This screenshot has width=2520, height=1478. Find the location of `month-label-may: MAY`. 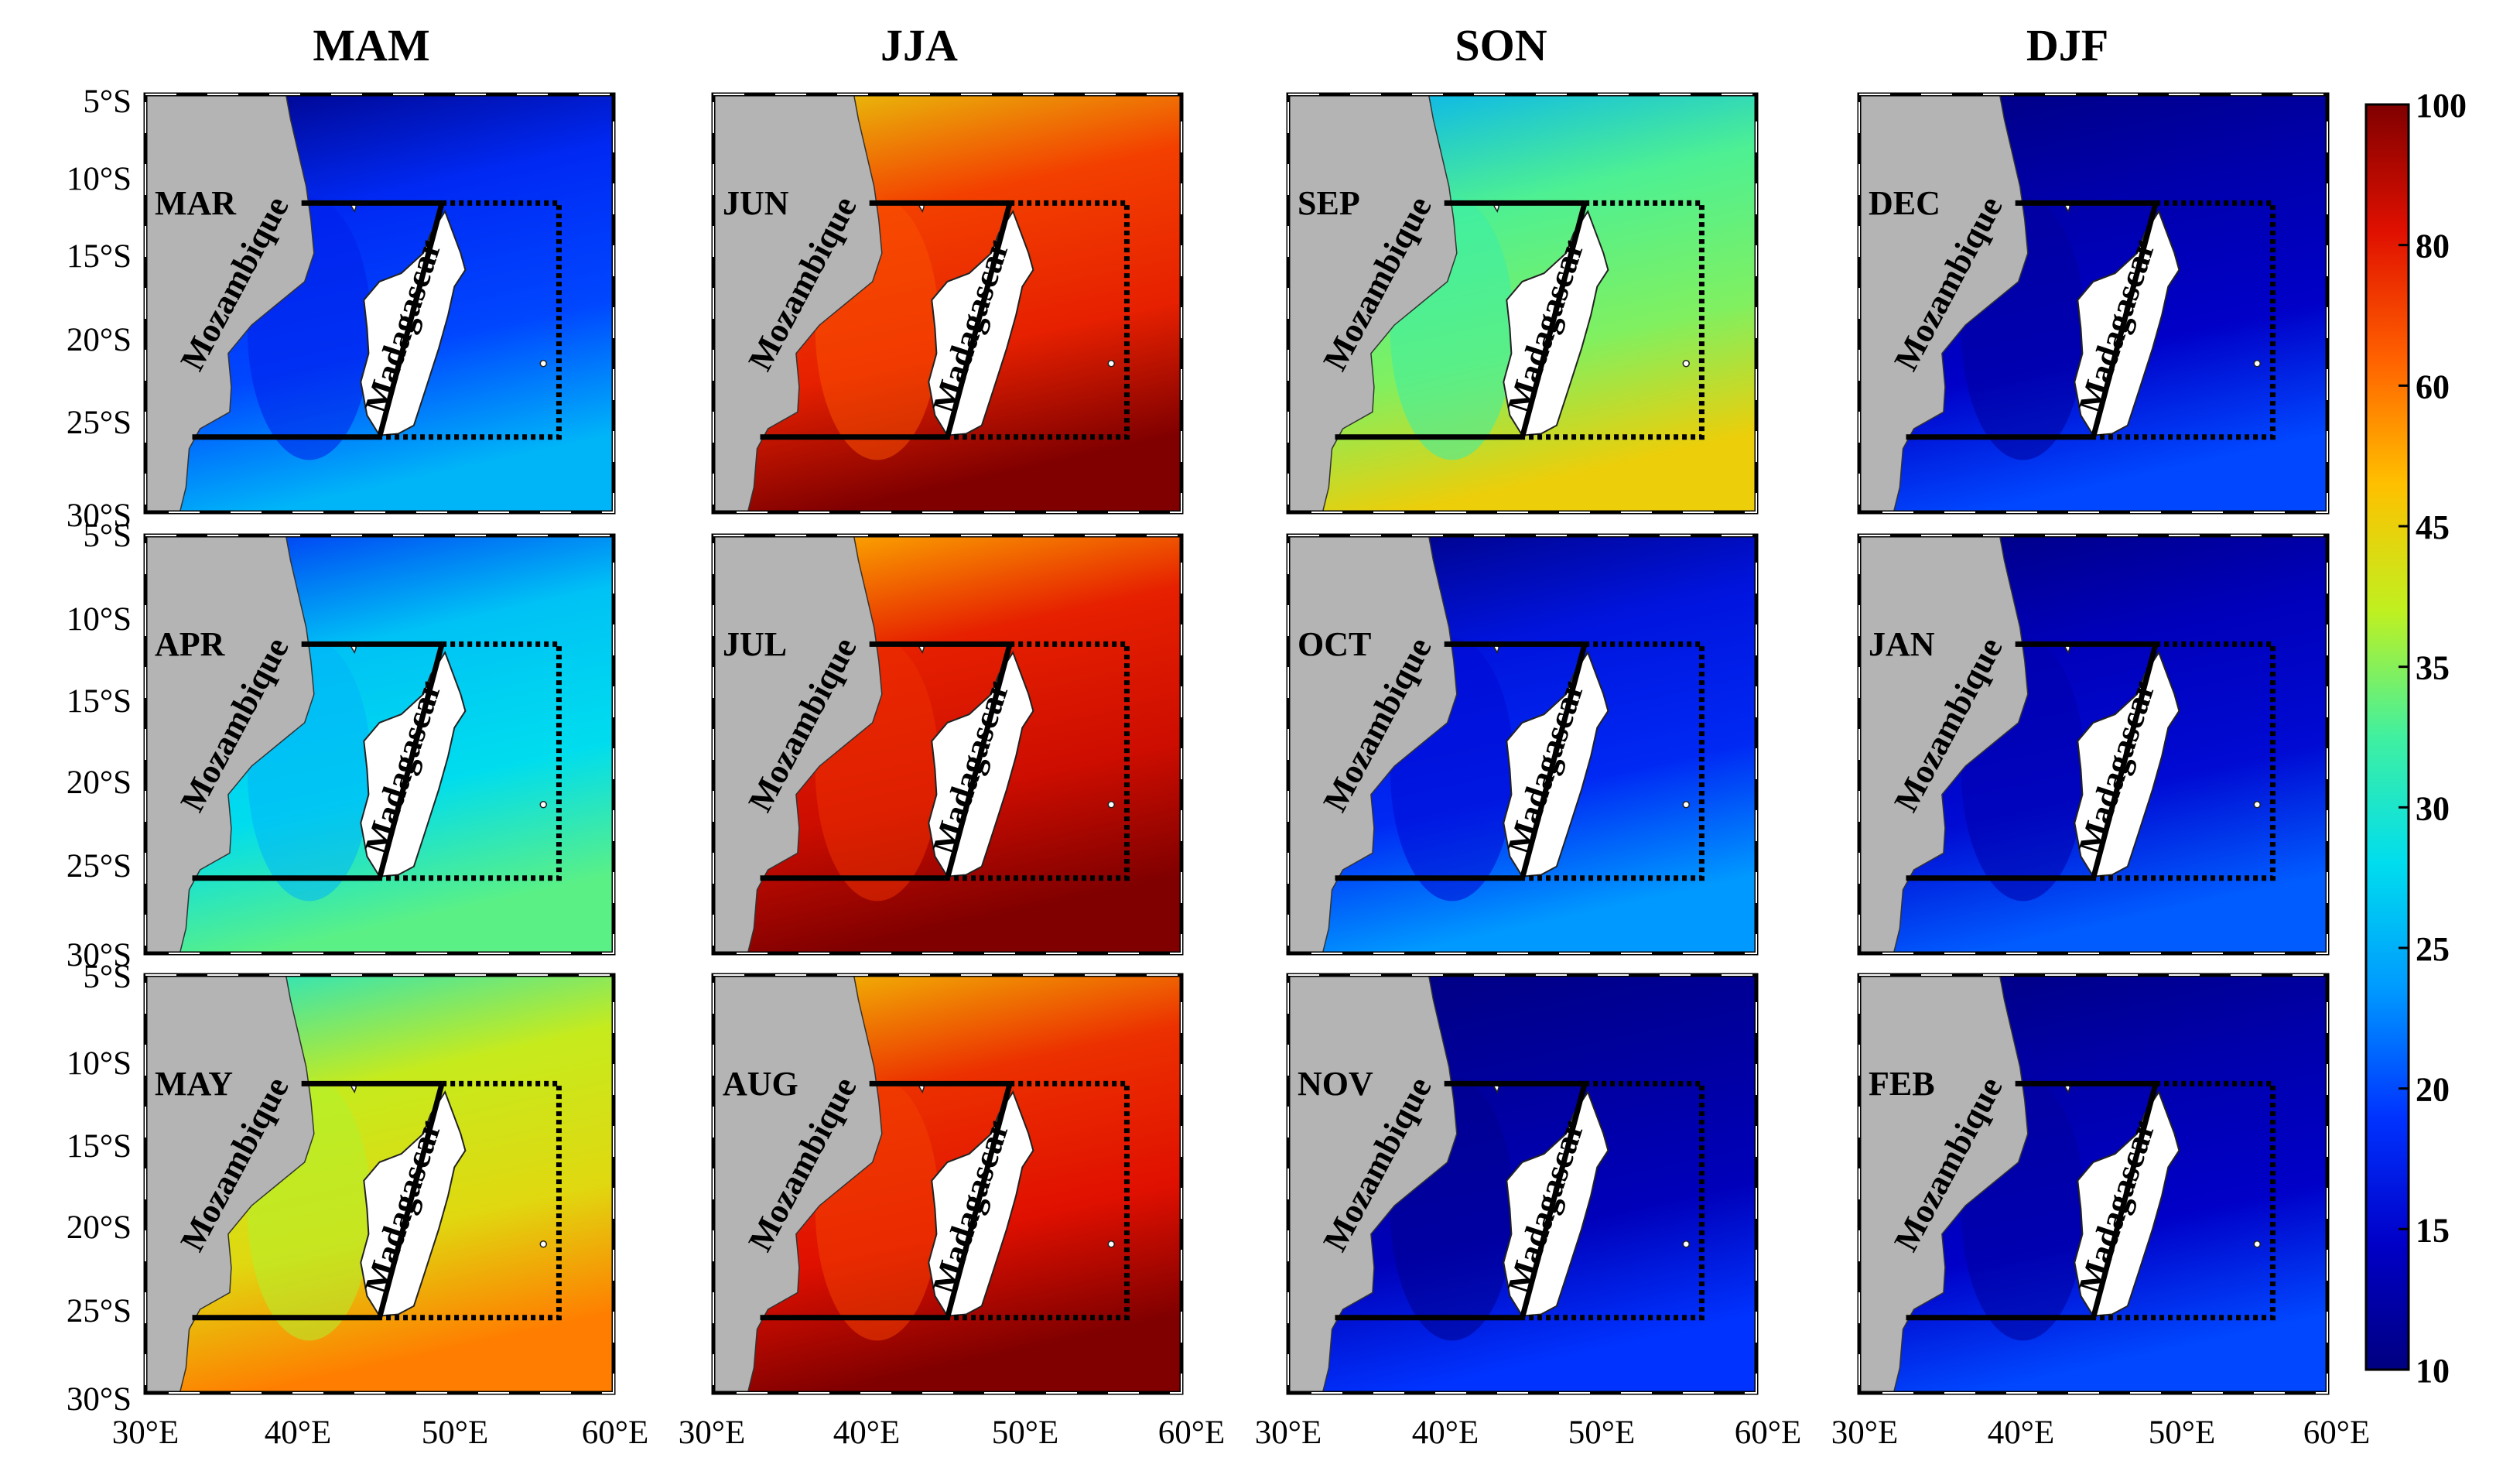

month-label-may: MAY is located at coordinates (194, 1084).